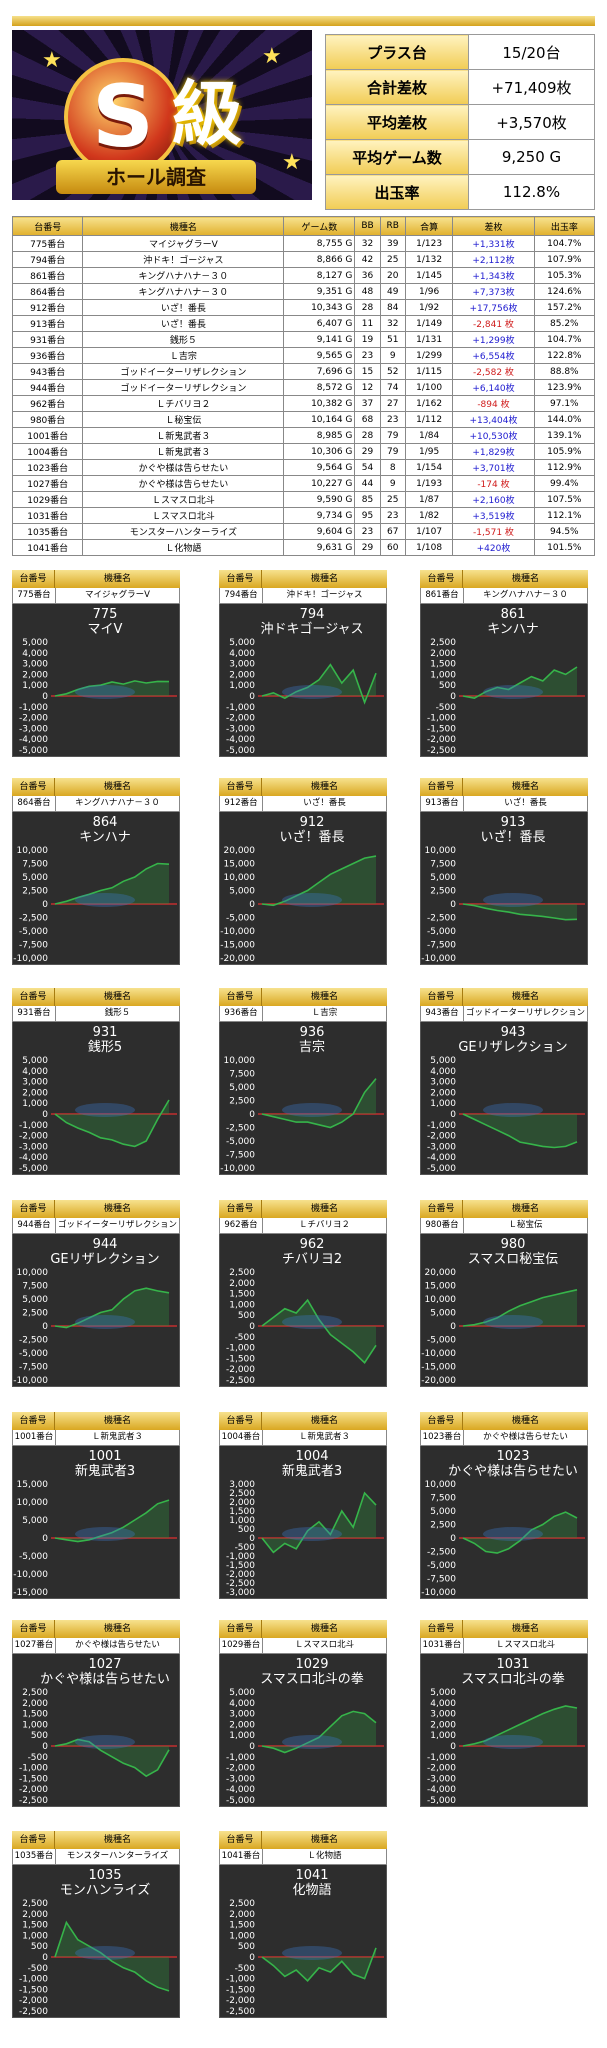 This screenshot has height=2048, width=607. What do you see at coordinates (183, 307) in the screenshot?
I see `table-cell: いざ！番長` at bounding box center [183, 307].